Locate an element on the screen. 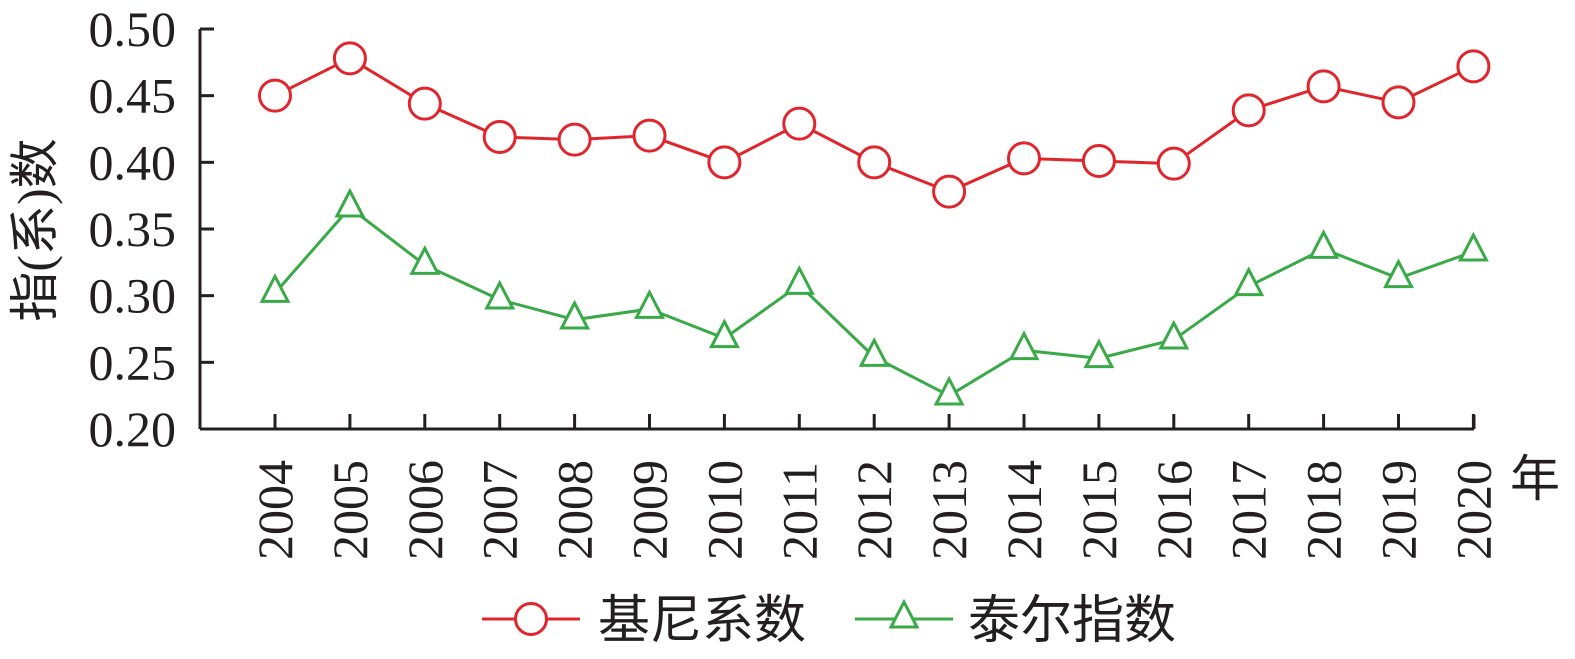 The image size is (1575, 659). y-axis: 0.20 0.25 0.30 0.35 0.40 0.45 0.50 is located at coordinates (151, 229).